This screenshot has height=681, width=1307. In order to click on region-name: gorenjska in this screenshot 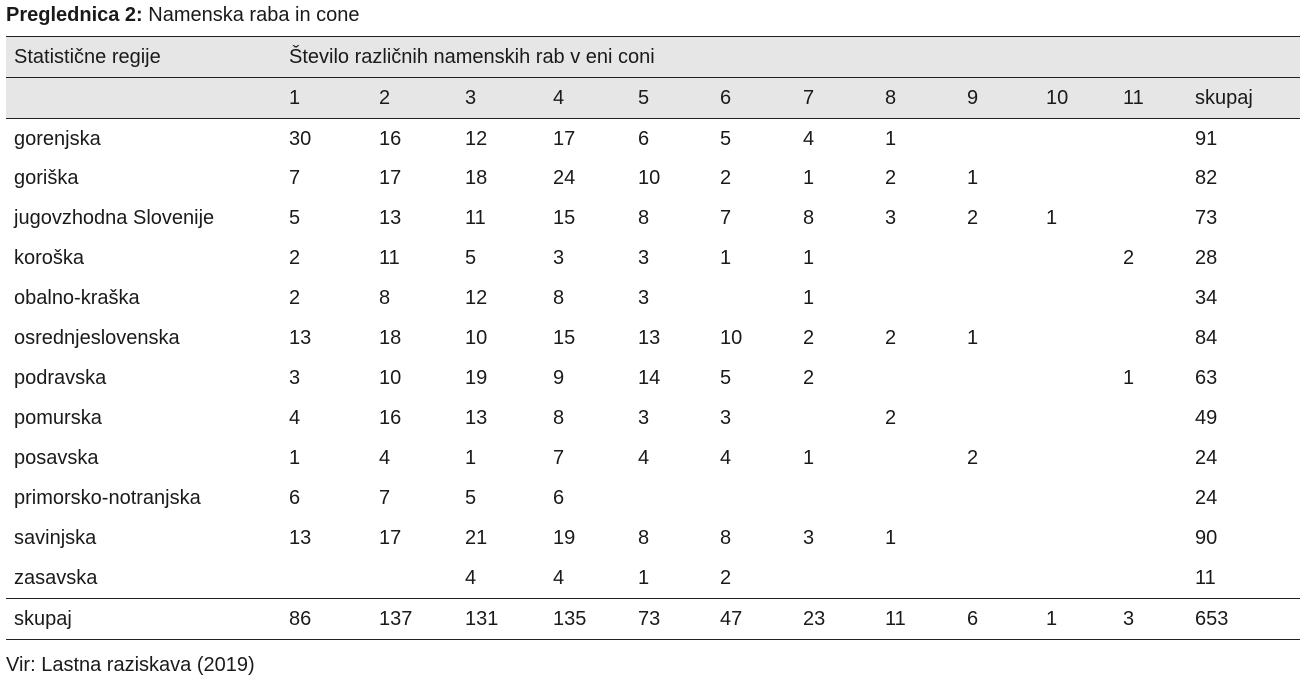, I will do `click(57, 139)`.